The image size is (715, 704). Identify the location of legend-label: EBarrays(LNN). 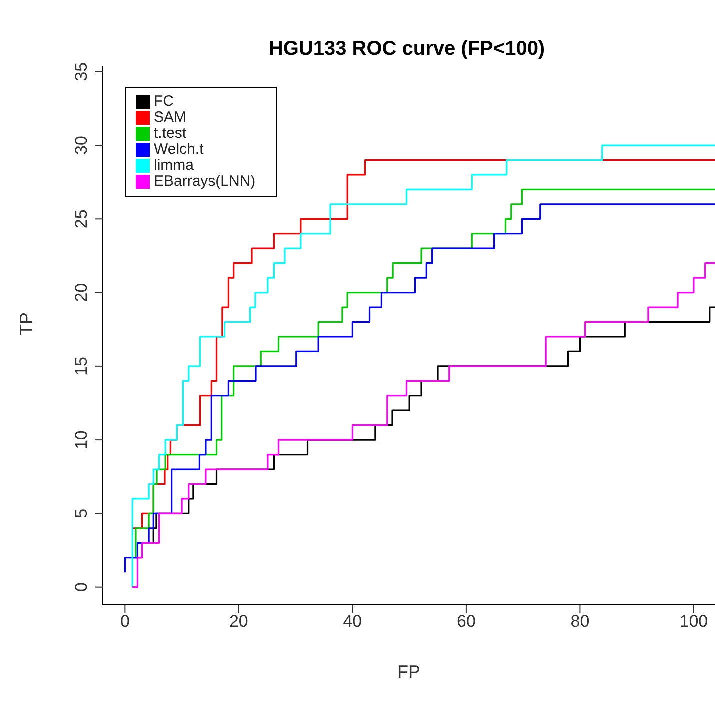
(205, 181).